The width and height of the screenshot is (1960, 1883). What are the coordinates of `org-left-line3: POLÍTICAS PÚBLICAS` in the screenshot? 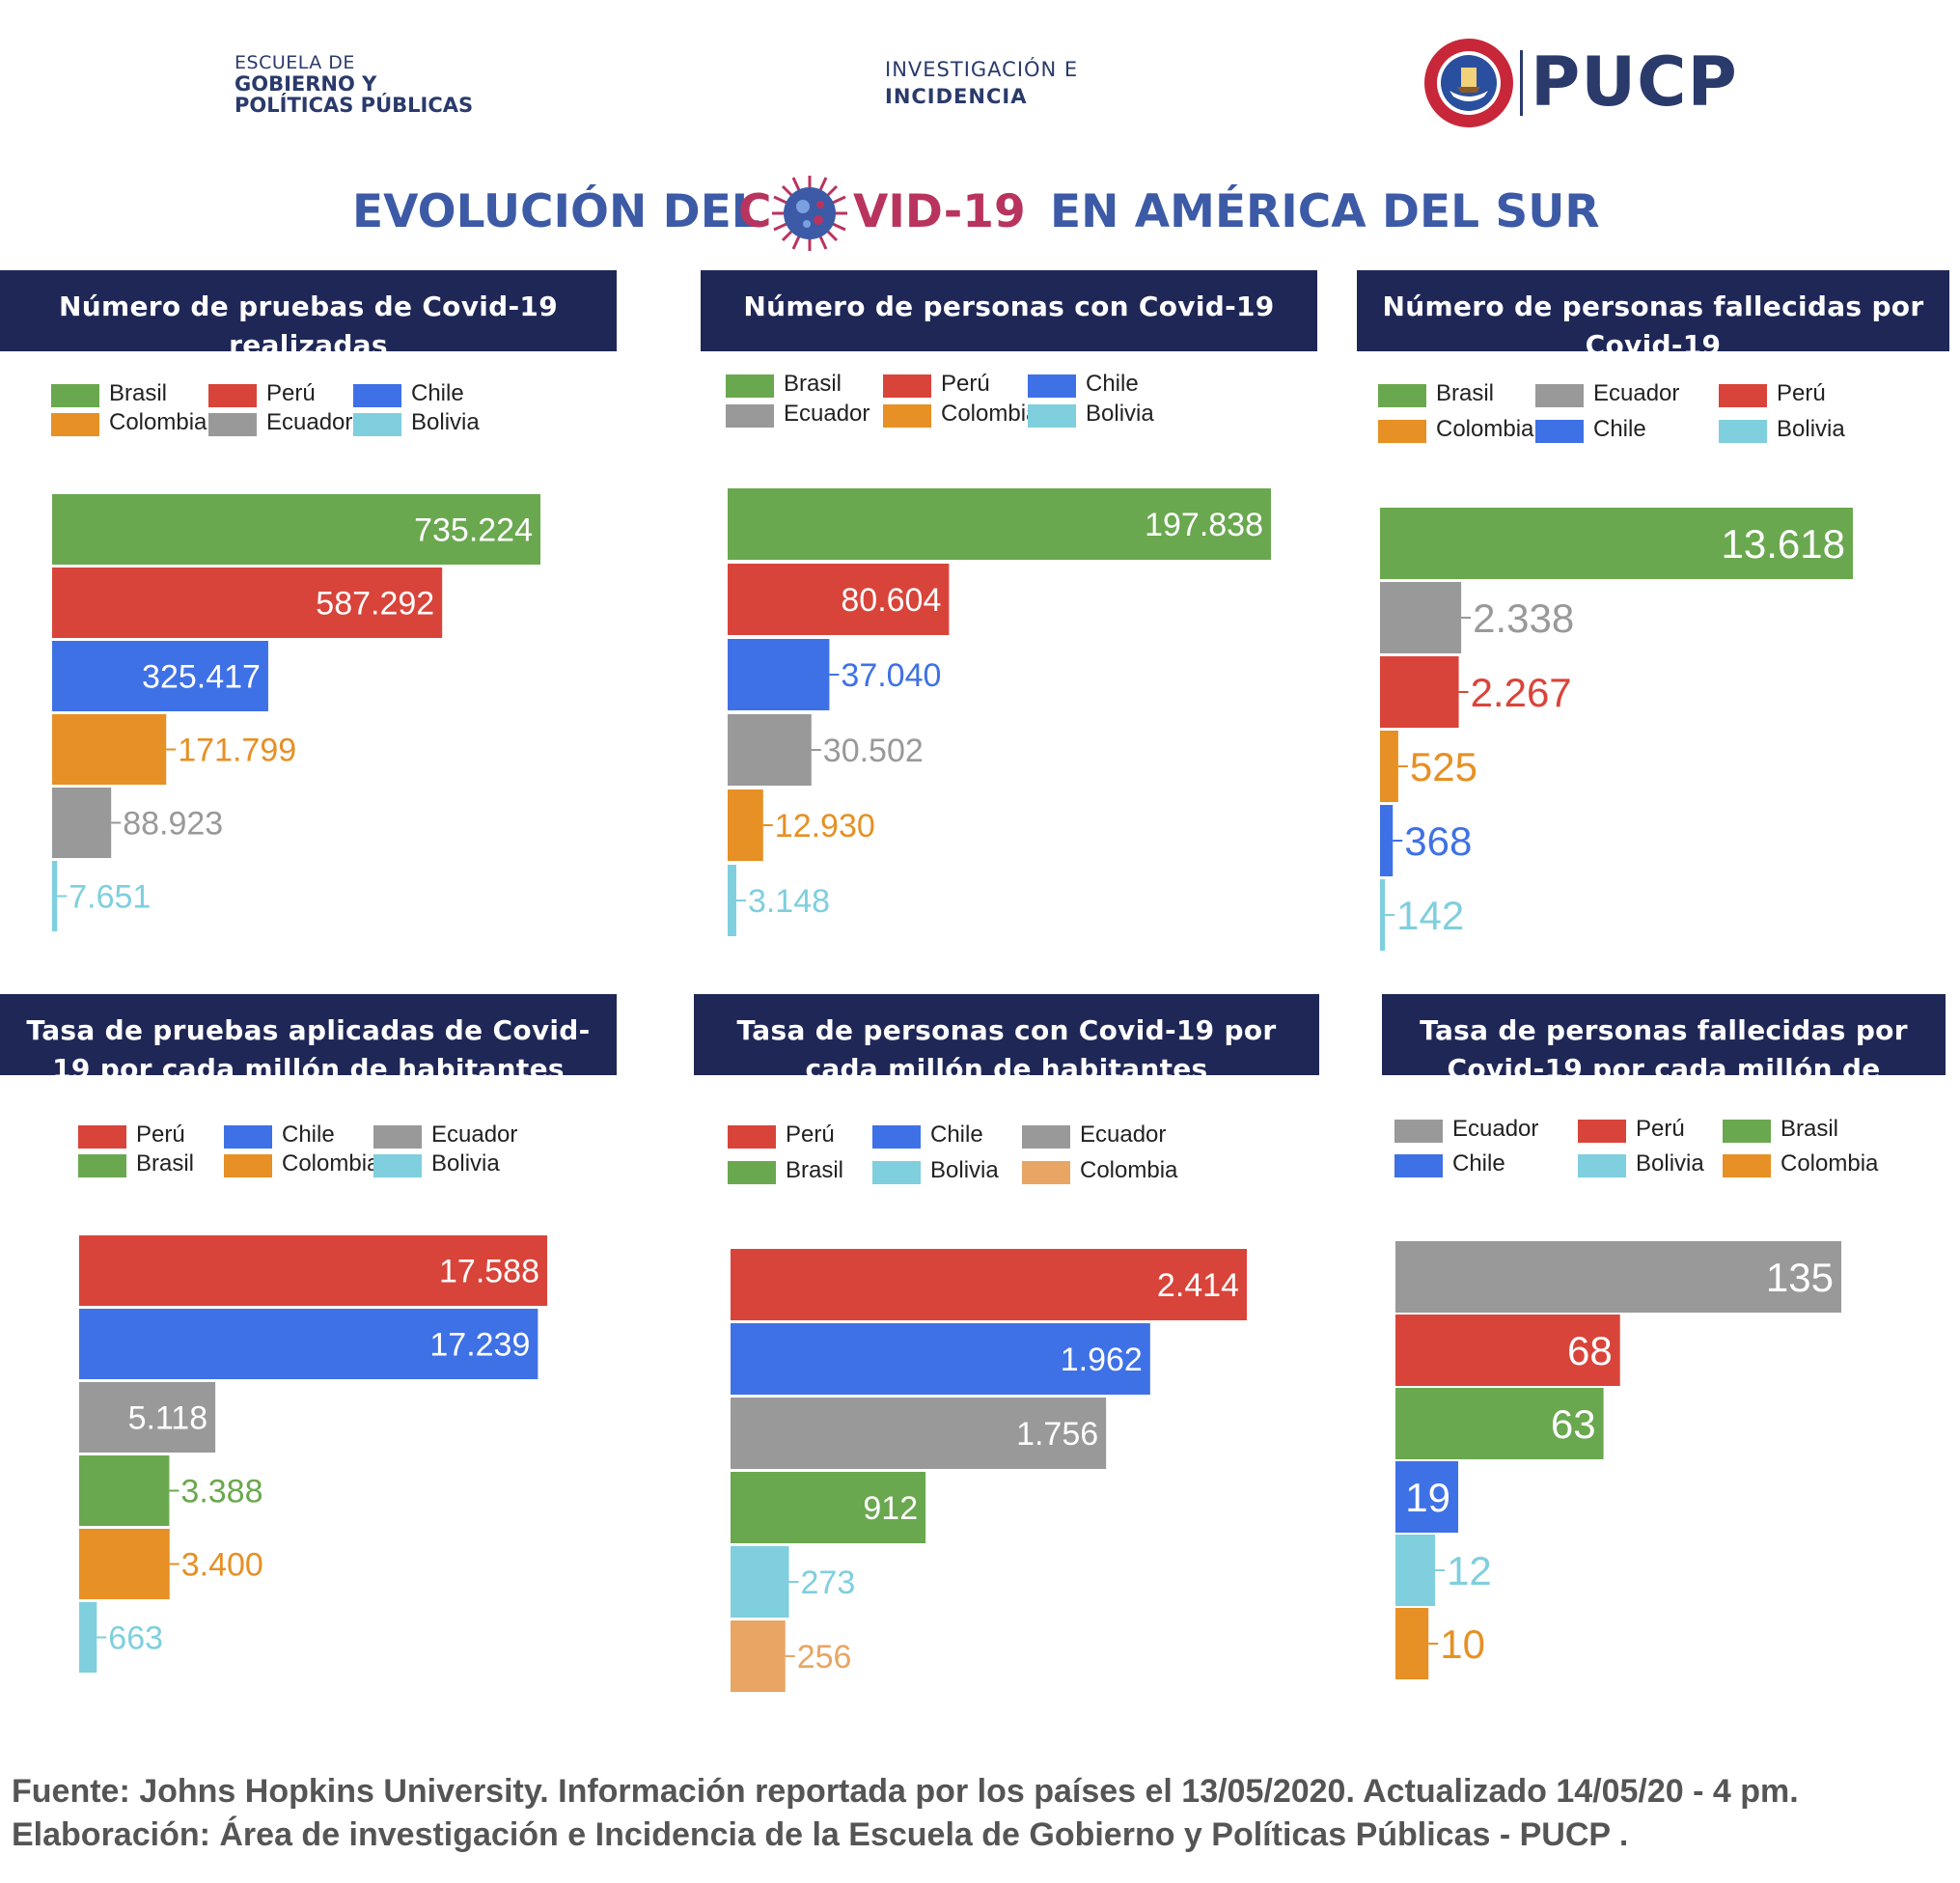 It's located at (354, 105).